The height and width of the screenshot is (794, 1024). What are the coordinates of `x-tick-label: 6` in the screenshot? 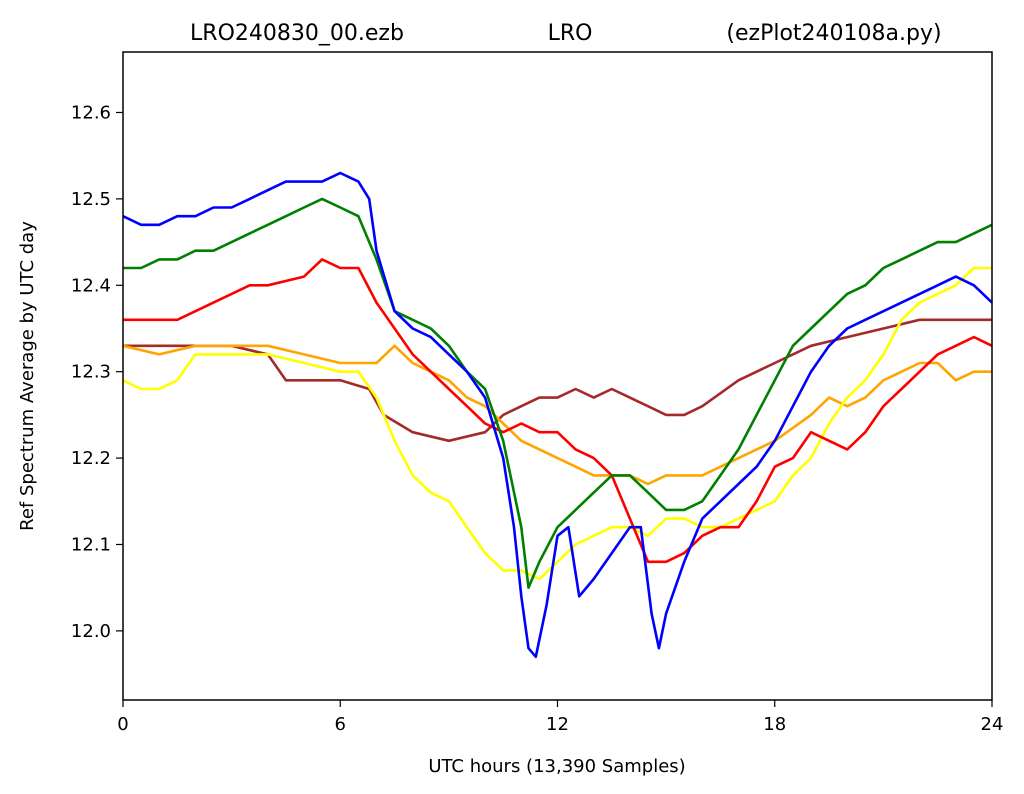 It's located at (340, 724).